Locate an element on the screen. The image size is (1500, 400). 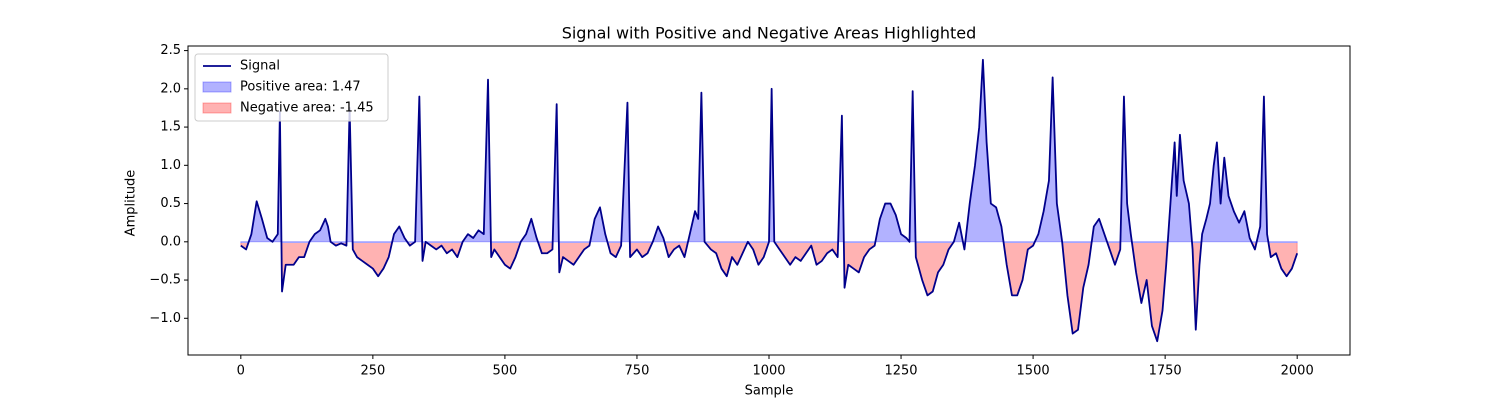
x-tick-label: 0 is located at coordinates (241, 371).